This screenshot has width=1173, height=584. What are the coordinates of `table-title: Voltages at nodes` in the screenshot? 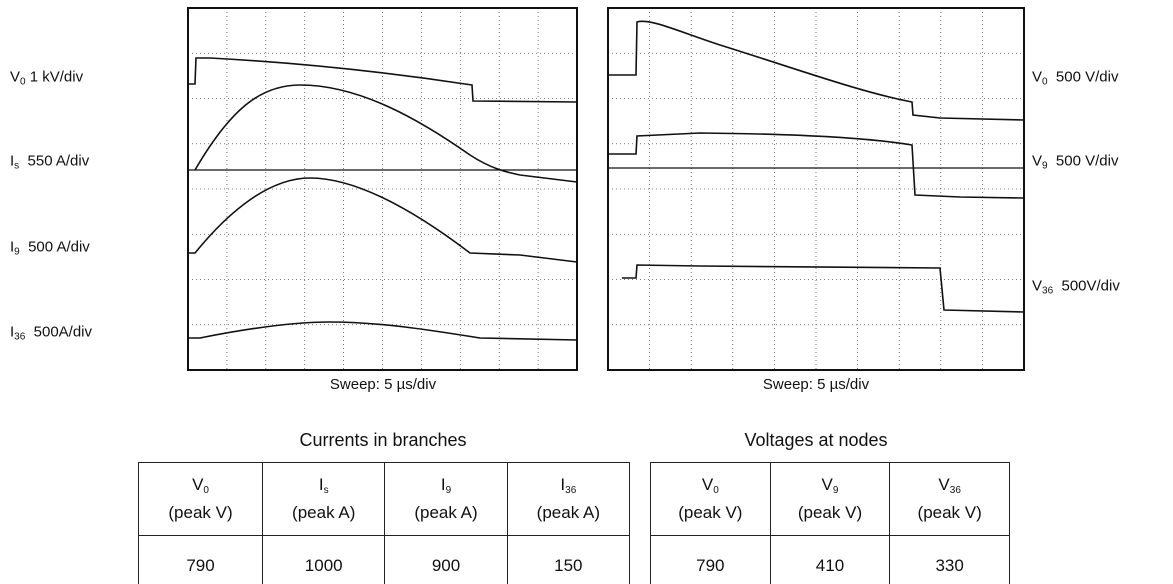 It's located at (816, 440).